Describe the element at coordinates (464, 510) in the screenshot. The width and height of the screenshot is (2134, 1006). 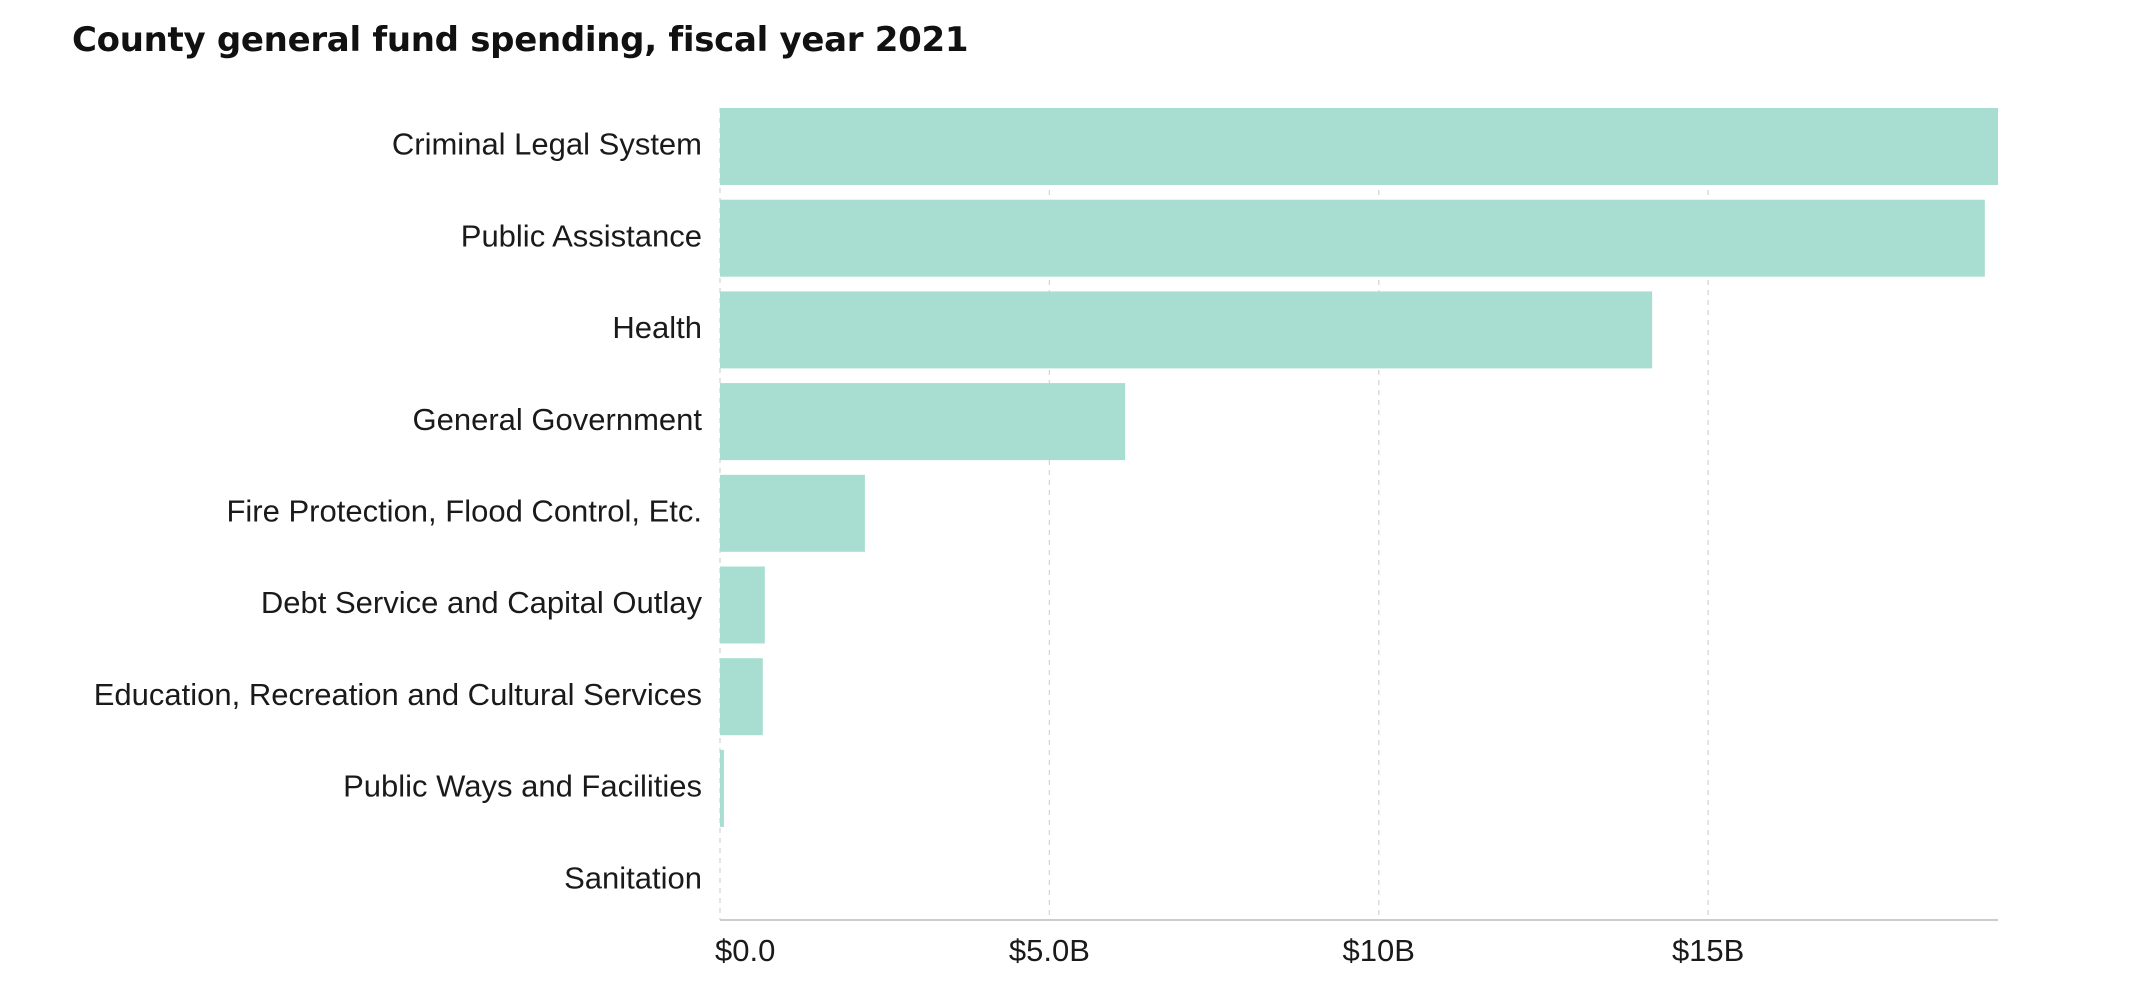
I see `category-label: Fire Protection, Flood Control, Etc.` at that location.